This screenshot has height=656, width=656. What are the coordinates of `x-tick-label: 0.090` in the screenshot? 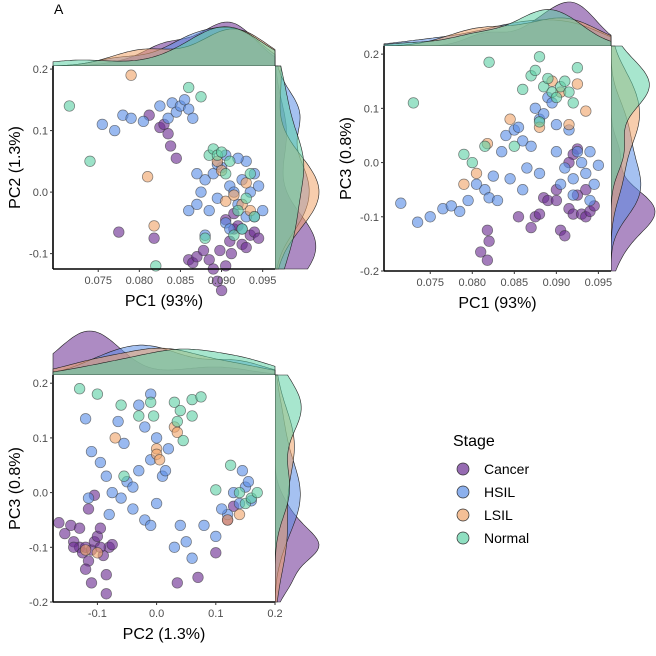 It's located at (222, 281).